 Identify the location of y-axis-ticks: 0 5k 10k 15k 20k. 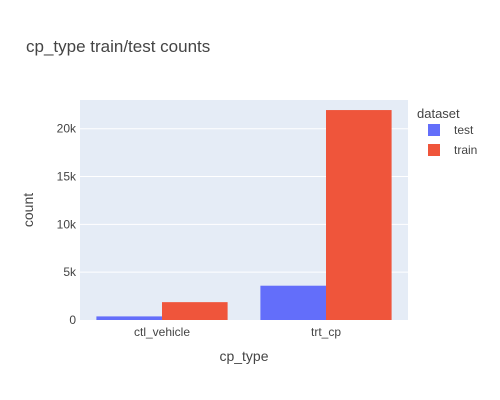
(67, 224).